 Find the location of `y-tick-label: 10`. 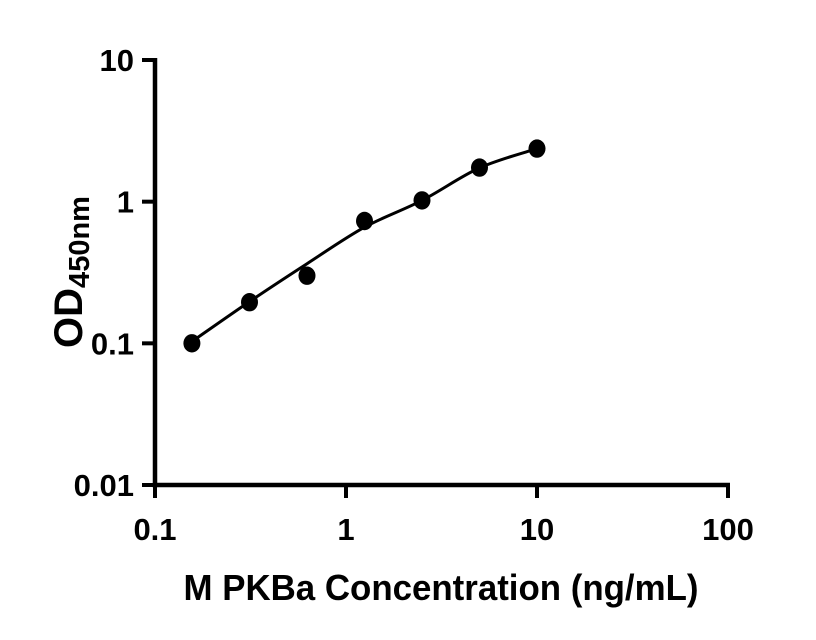

y-tick-label: 10 is located at coordinates (117, 60).